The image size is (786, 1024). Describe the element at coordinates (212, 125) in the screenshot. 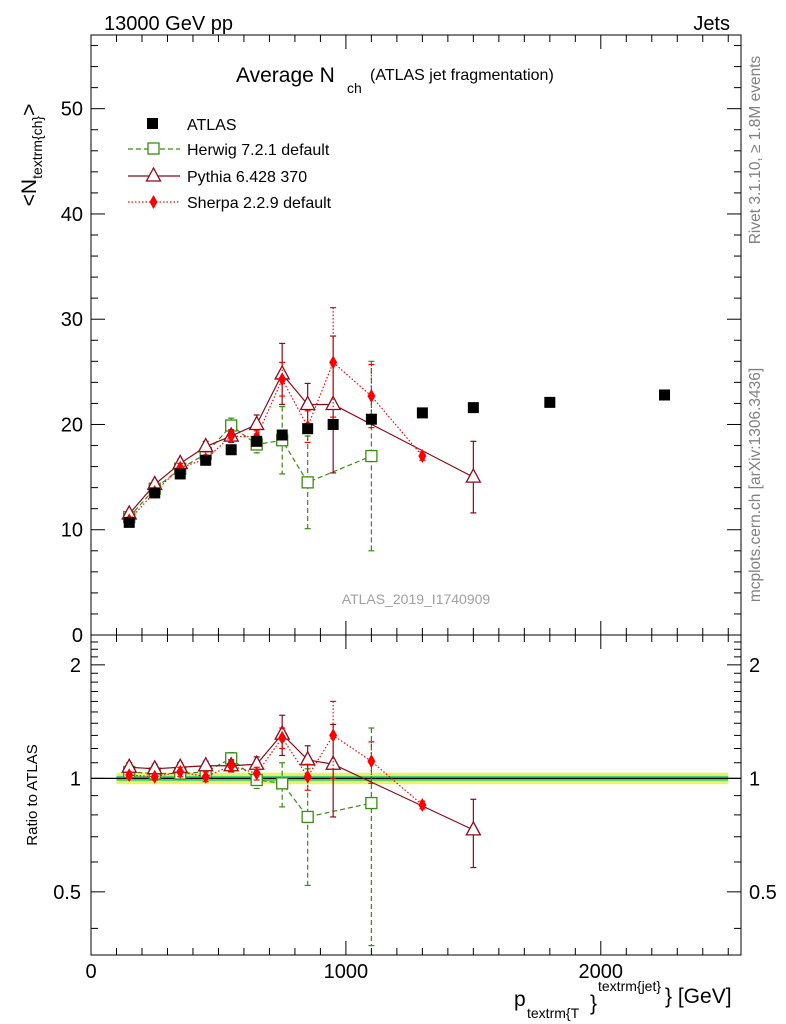

I see `legend-atlas-label: ATLAS` at that location.